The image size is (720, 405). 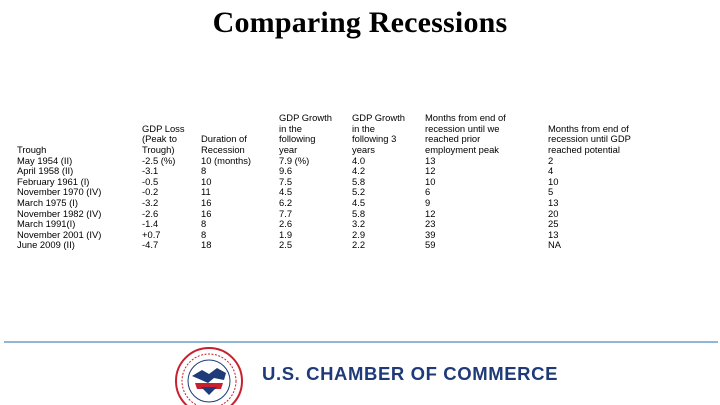 What do you see at coordinates (59, 192) in the screenshot?
I see `table-cell: November 1970 (IV)` at bounding box center [59, 192].